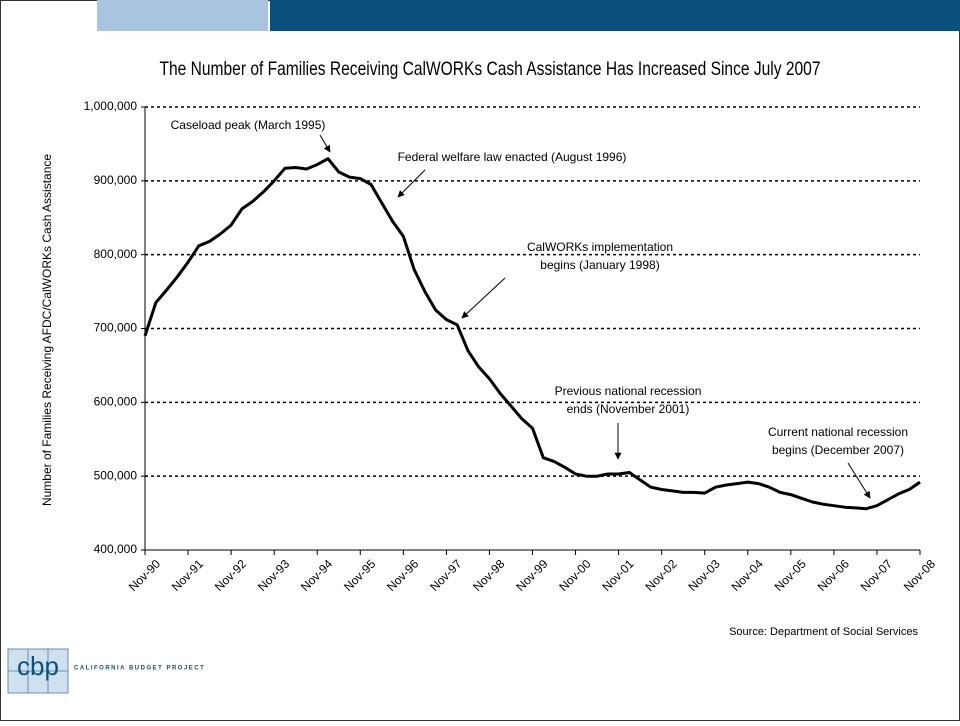 This screenshot has height=726, width=960. I want to click on header-bar-dark, so click(615, 15).